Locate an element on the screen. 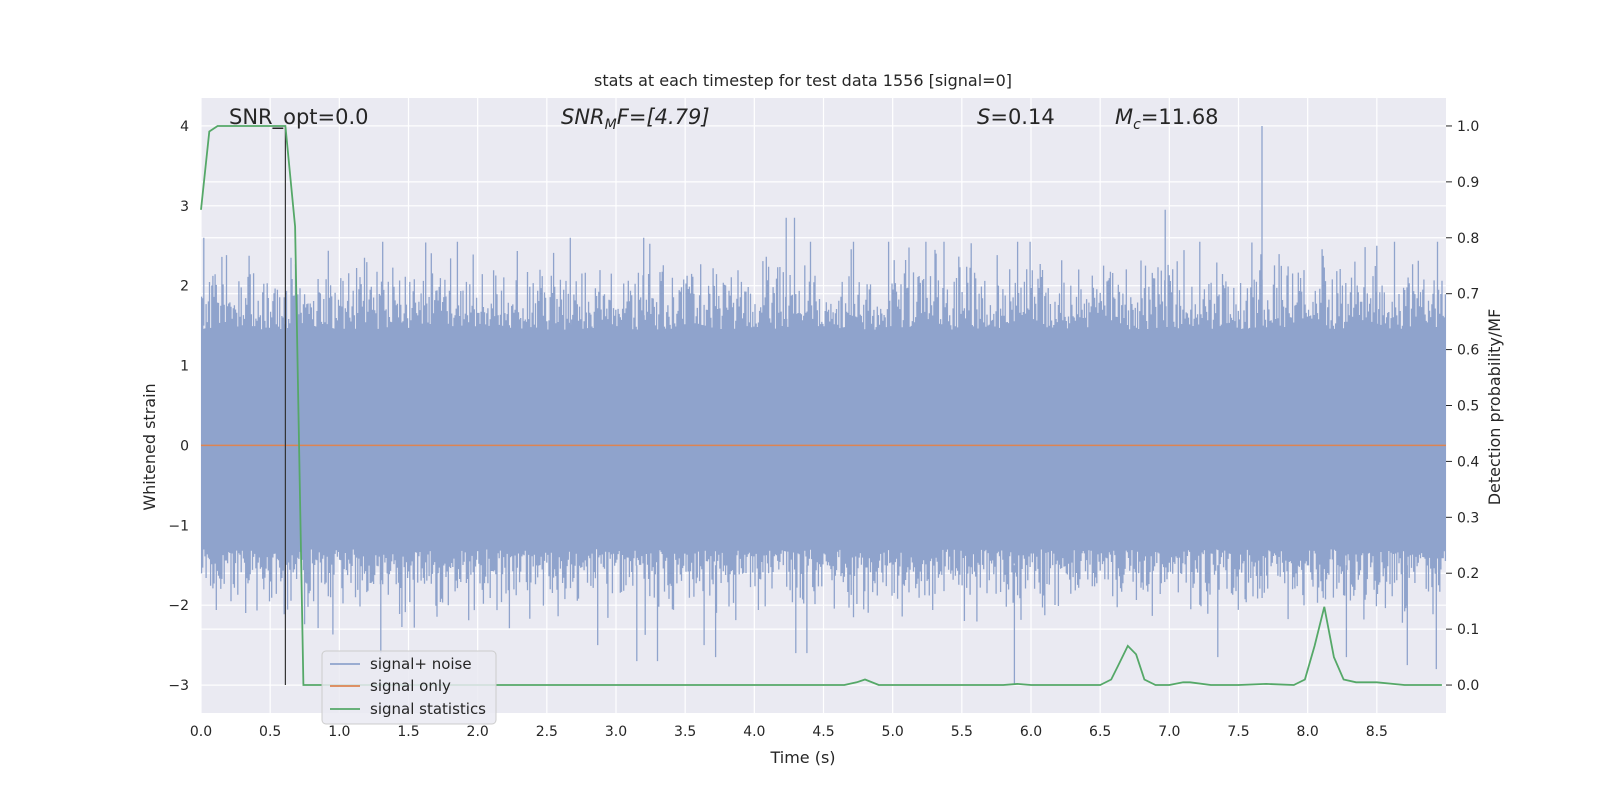 This screenshot has height=800, width=1600. snr-mf-rest: F=[4.79] is located at coordinates (663, 117).